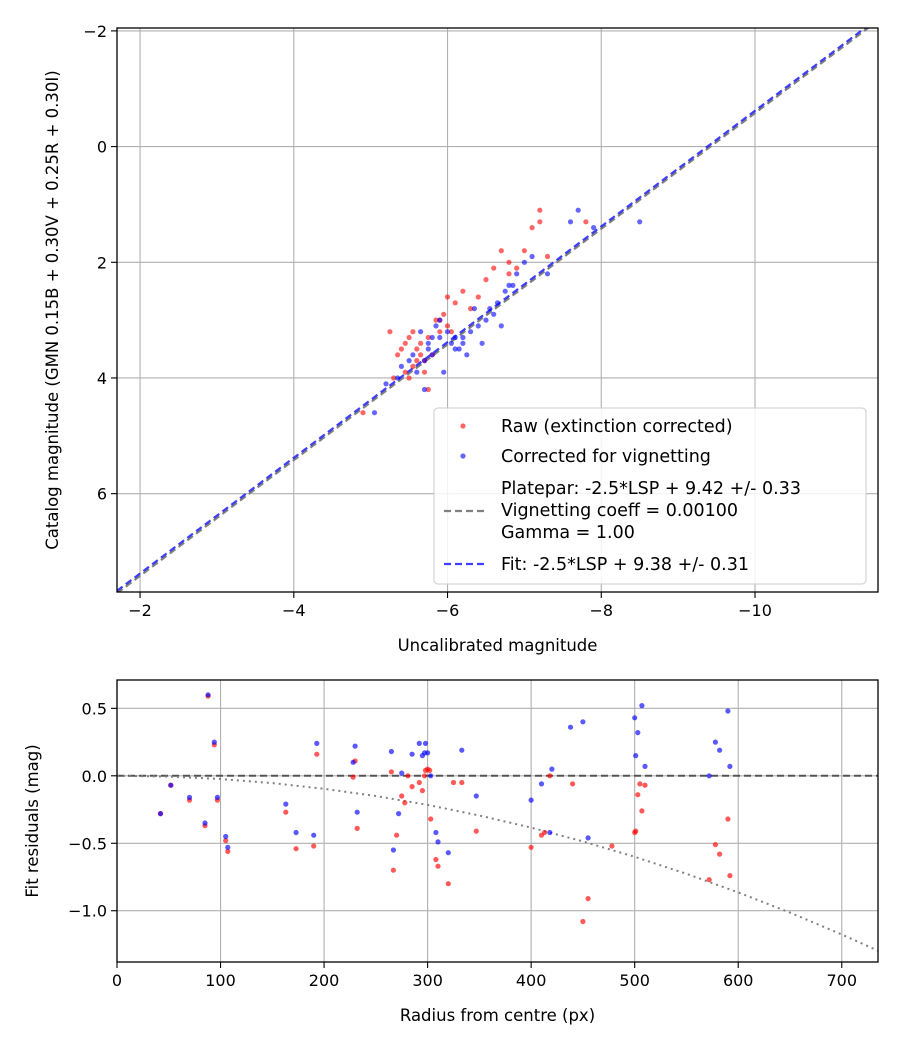 The image size is (900, 1050). What do you see at coordinates (651, 489) in the screenshot?
I see `legend-platepar-label: Platepar: -2.5*LSP + 9.42 +/- 0.33` at bounding box center [651, 489].